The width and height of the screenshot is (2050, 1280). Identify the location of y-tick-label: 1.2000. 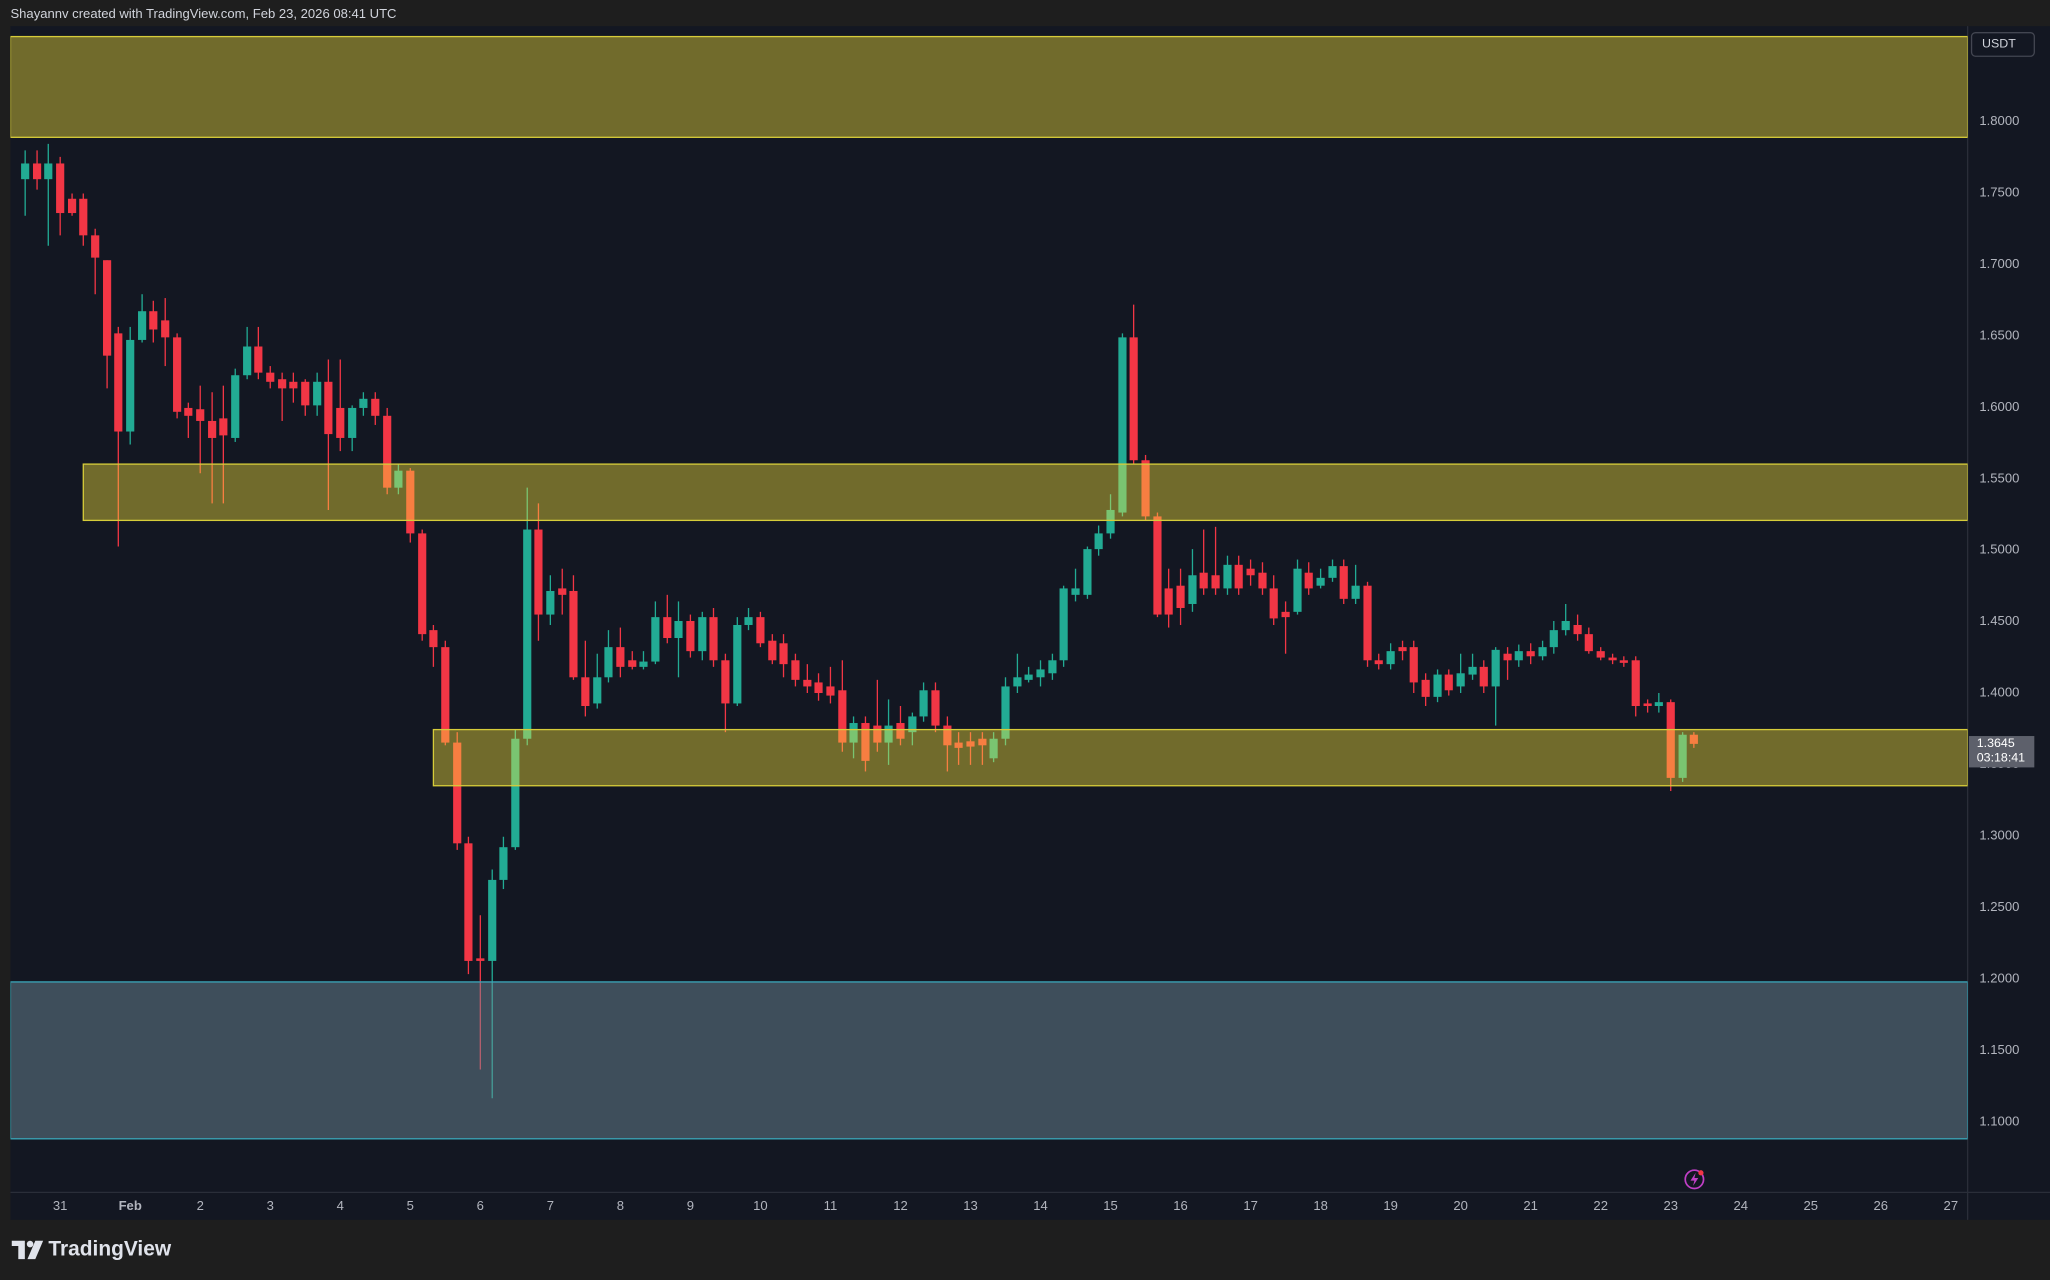
(1999, 977).